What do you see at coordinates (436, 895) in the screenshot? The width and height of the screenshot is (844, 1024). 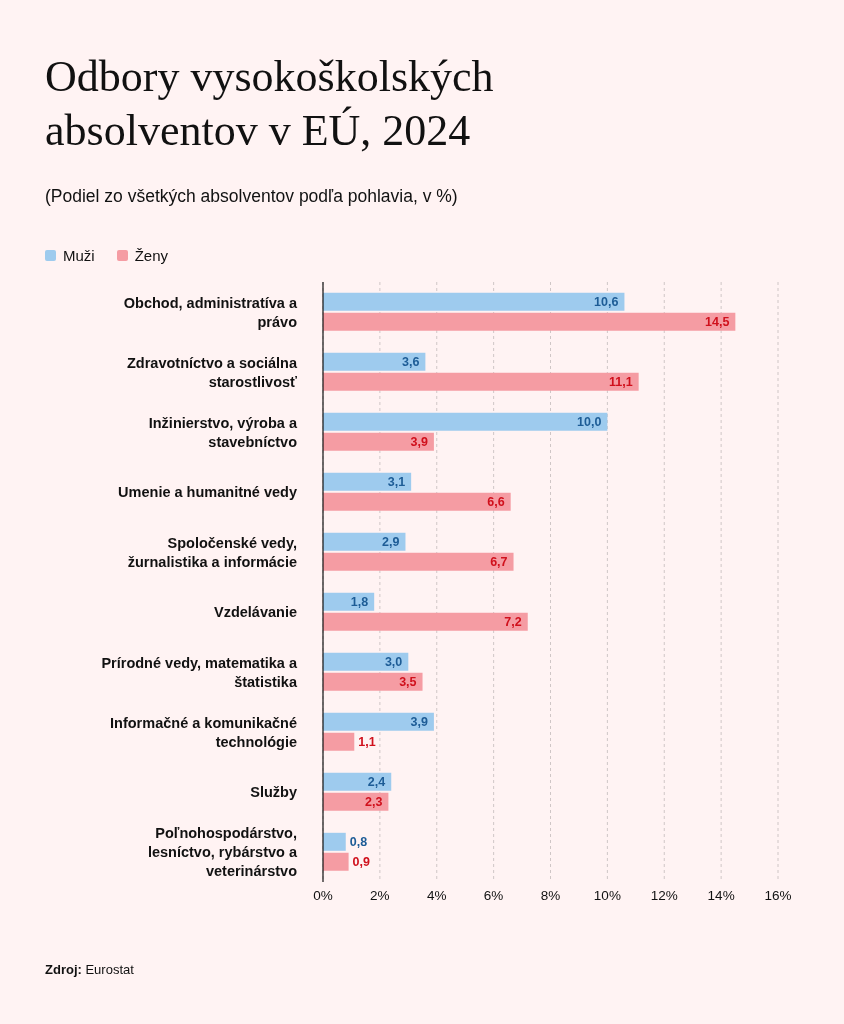 I see `x-tick-label: 4%` at bounding box center [436, 895].